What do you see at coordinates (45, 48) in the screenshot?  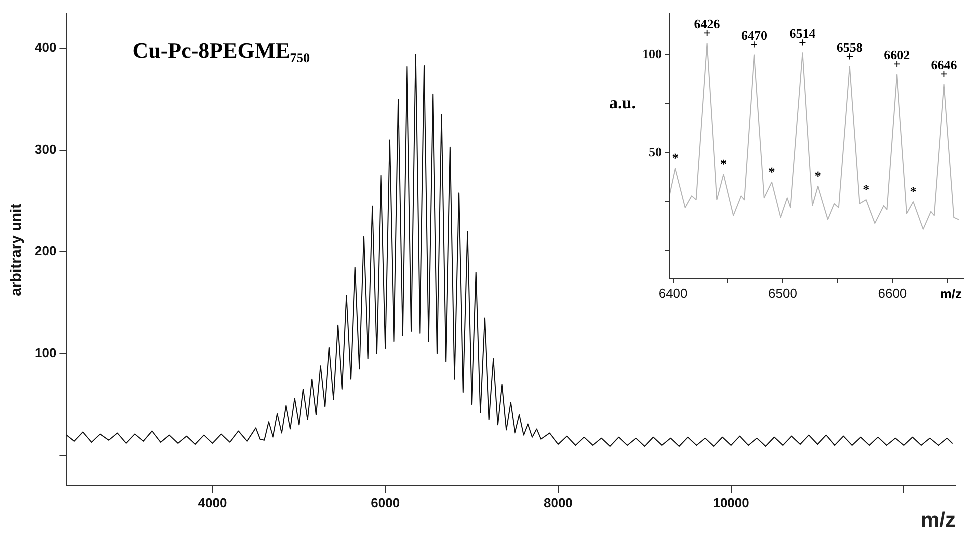 I see `y-tick-label: 400` at bounding box center [45, 48].